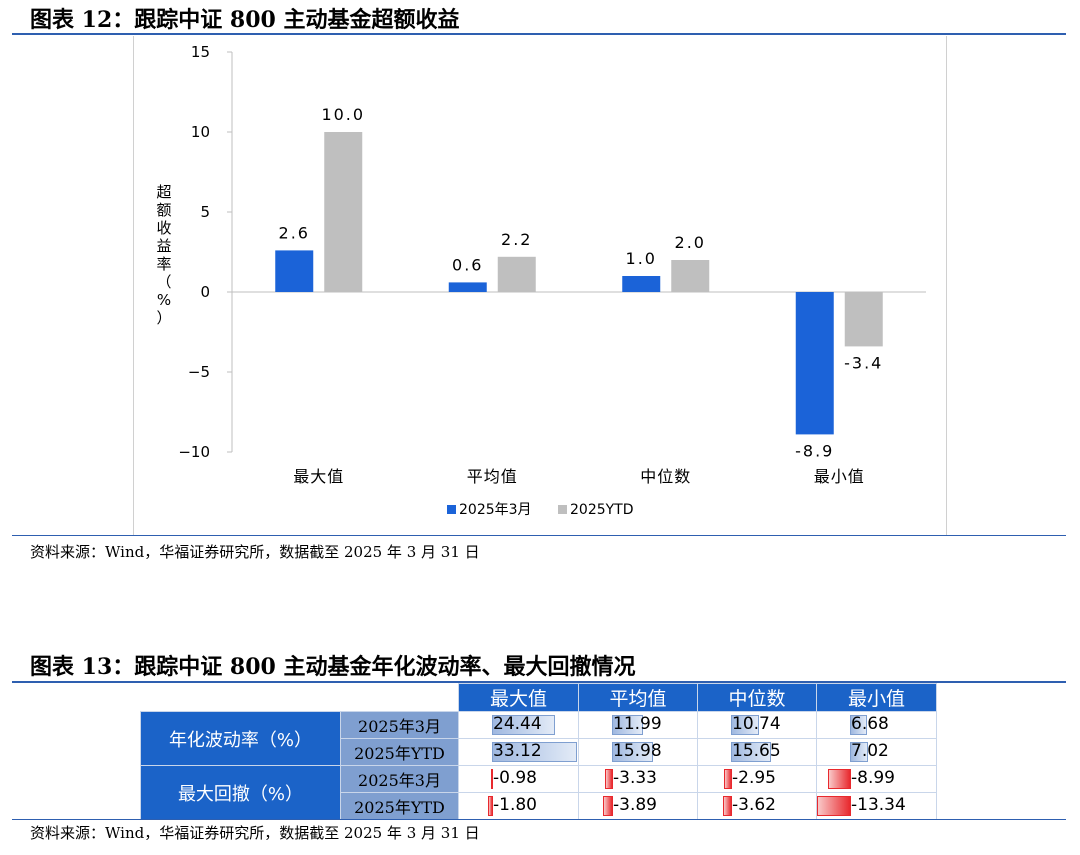 The height and width of the screenshot is (855, 1080). What do you see at coordinates (194, 452) in the screenshot?
I see `y-tick-label: −10` at bounding box center [194, 452].